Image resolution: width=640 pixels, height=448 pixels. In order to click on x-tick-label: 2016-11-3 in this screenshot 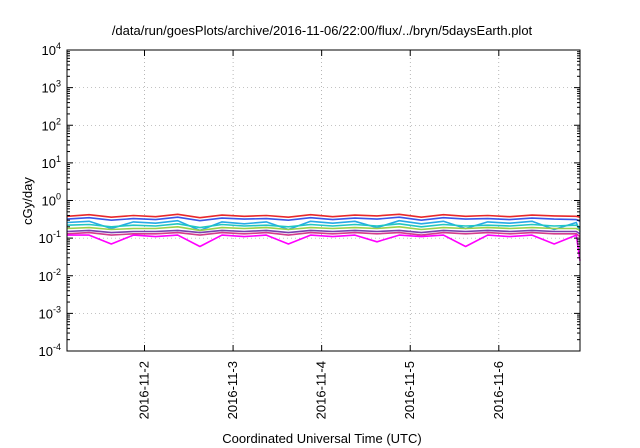, I will do `click(232, 390)`.